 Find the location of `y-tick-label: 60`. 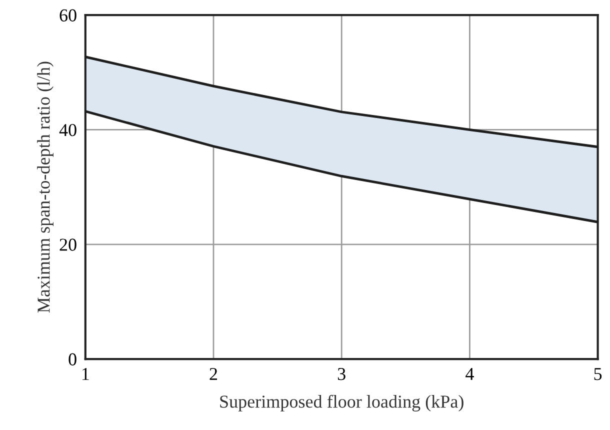

y-tick-label: 60 is located at coordinates (68, 15).